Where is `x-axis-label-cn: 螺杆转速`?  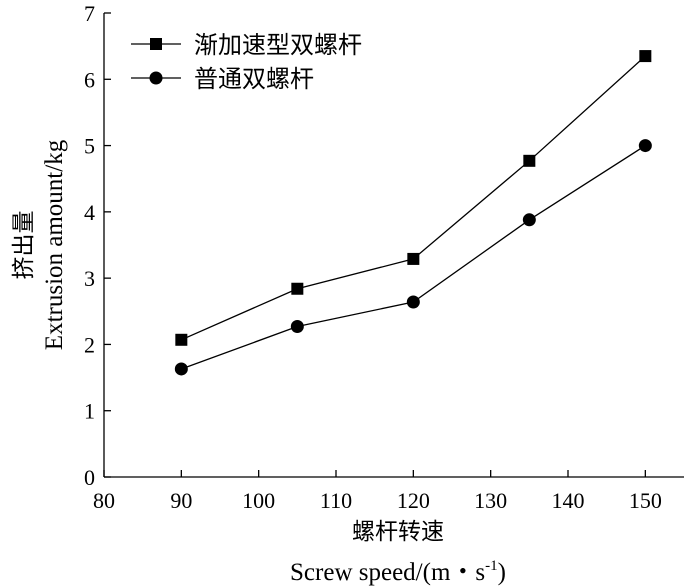 x-axis-label-cn: 螺杆转速 is located at coordinates (398, 532).